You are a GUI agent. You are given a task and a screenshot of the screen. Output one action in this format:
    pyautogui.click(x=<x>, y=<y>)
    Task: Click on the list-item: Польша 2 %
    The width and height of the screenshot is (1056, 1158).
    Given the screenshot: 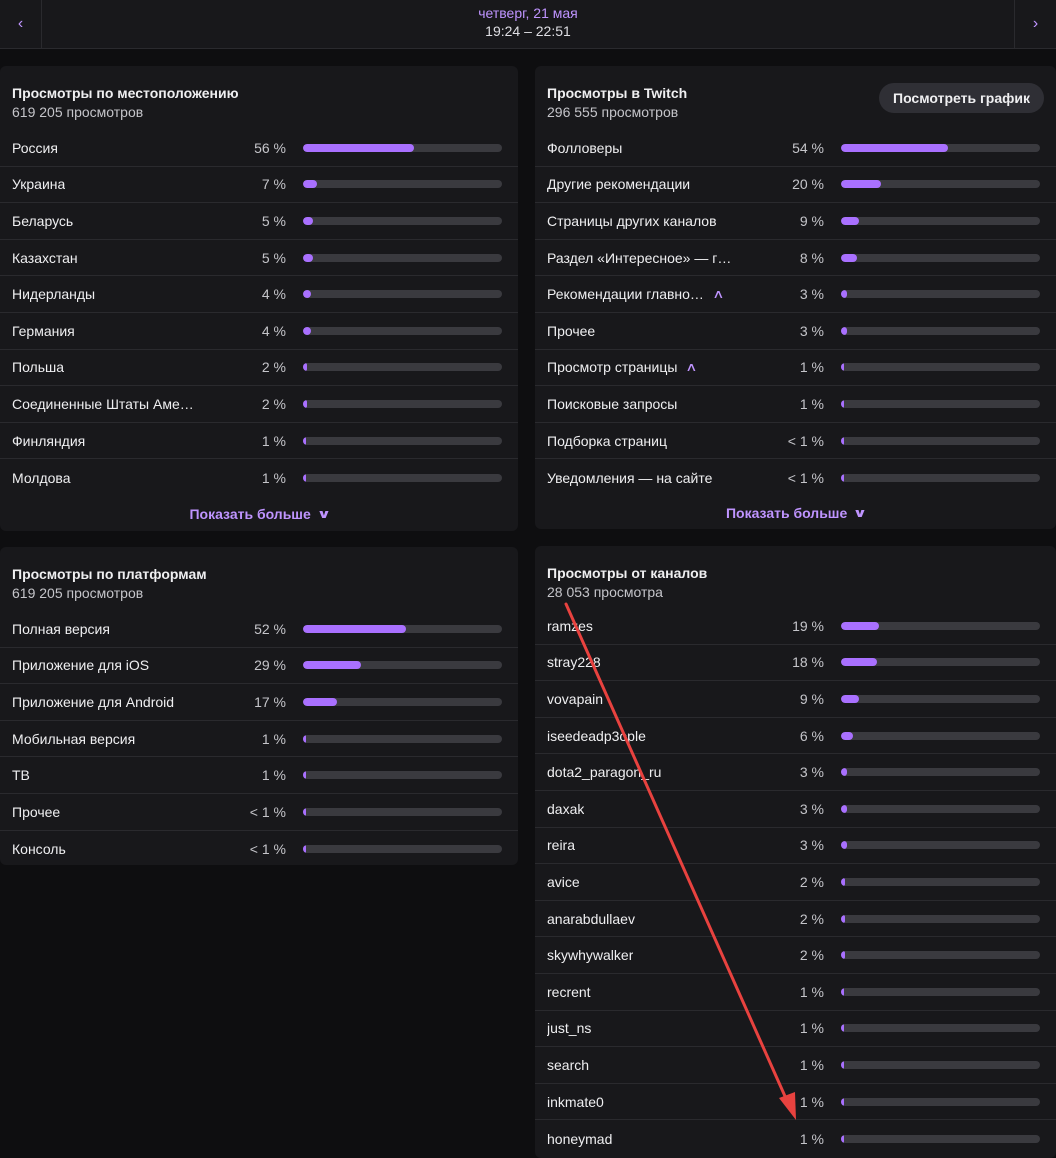 What is the action you would take?
    pyautogui.click(x=259, y=368)
    